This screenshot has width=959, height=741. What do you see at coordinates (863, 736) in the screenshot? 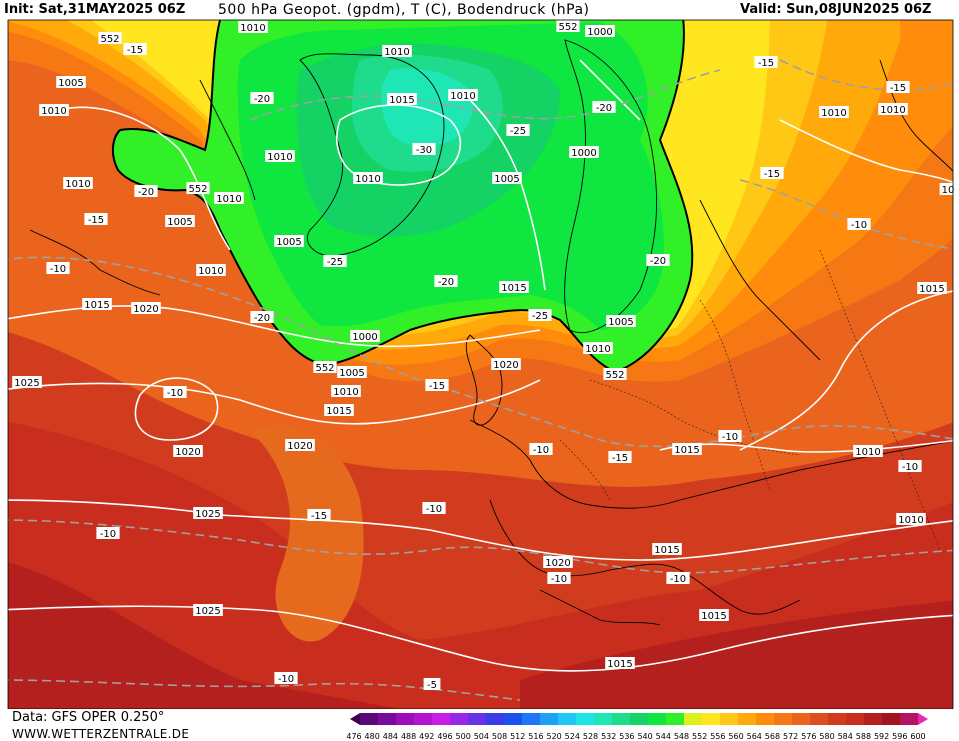
I see `scale-level-label: 588` at bounding box center [863, 736].